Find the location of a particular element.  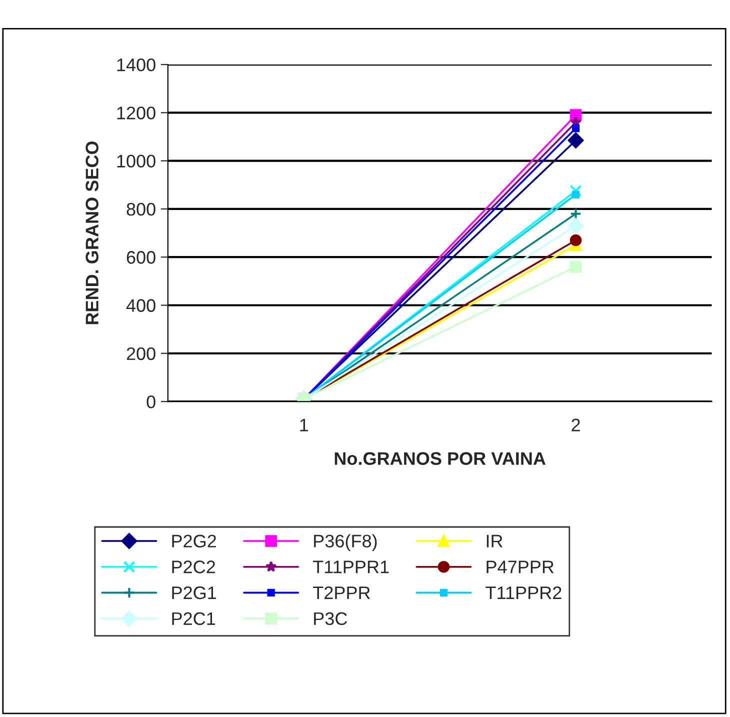

y-tick-label: 1200 is located at coordinates (136, 113).